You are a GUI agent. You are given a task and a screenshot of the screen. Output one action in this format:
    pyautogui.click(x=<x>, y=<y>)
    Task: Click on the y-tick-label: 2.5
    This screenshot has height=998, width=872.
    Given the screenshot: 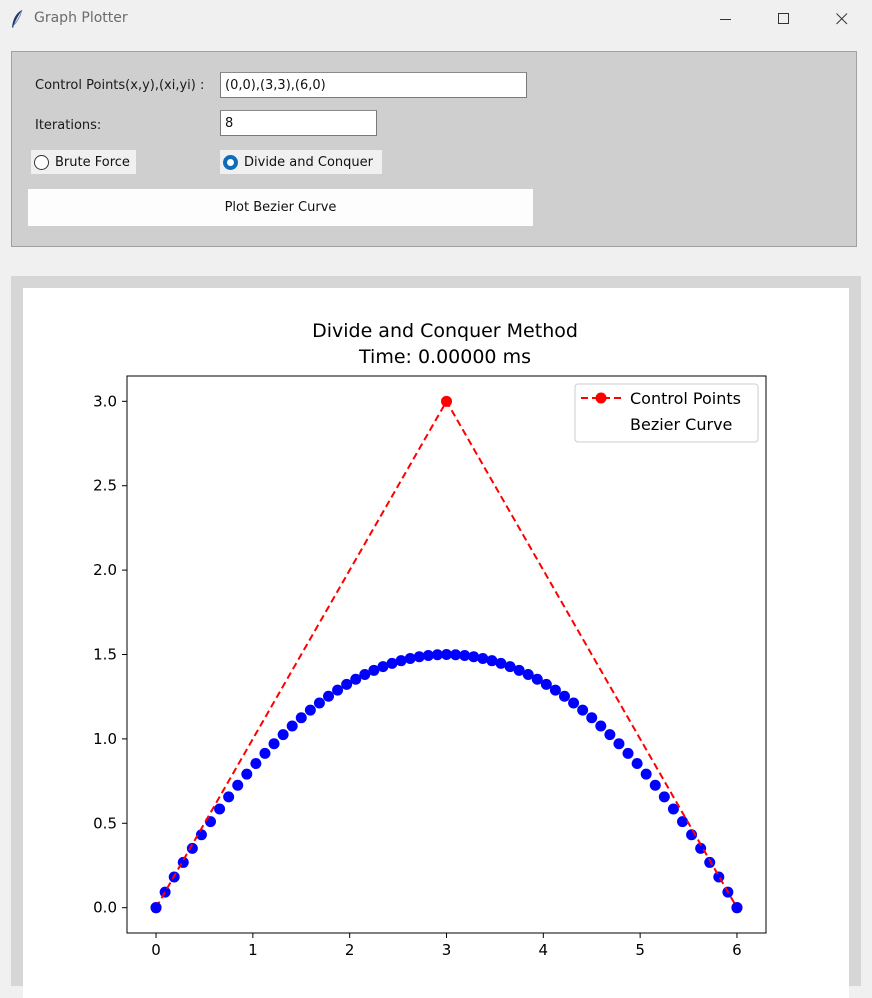 What is the action you would take?
    pyautogui.click(x=105, y=486)
    